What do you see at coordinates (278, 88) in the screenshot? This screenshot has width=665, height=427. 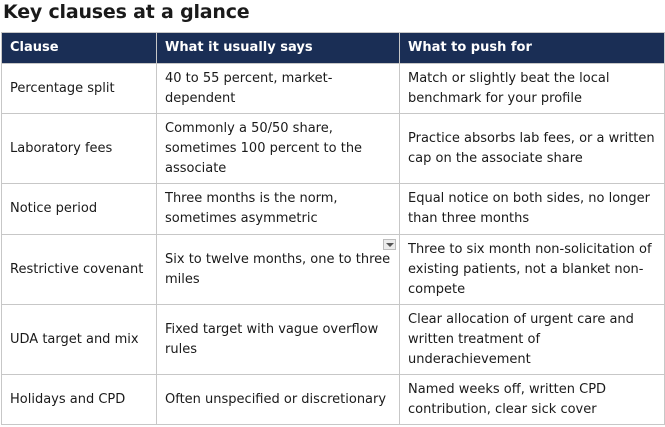 I see `usually-says-cell: 40 to 55 percent, market-dependent` at bounding box center [278, 88].